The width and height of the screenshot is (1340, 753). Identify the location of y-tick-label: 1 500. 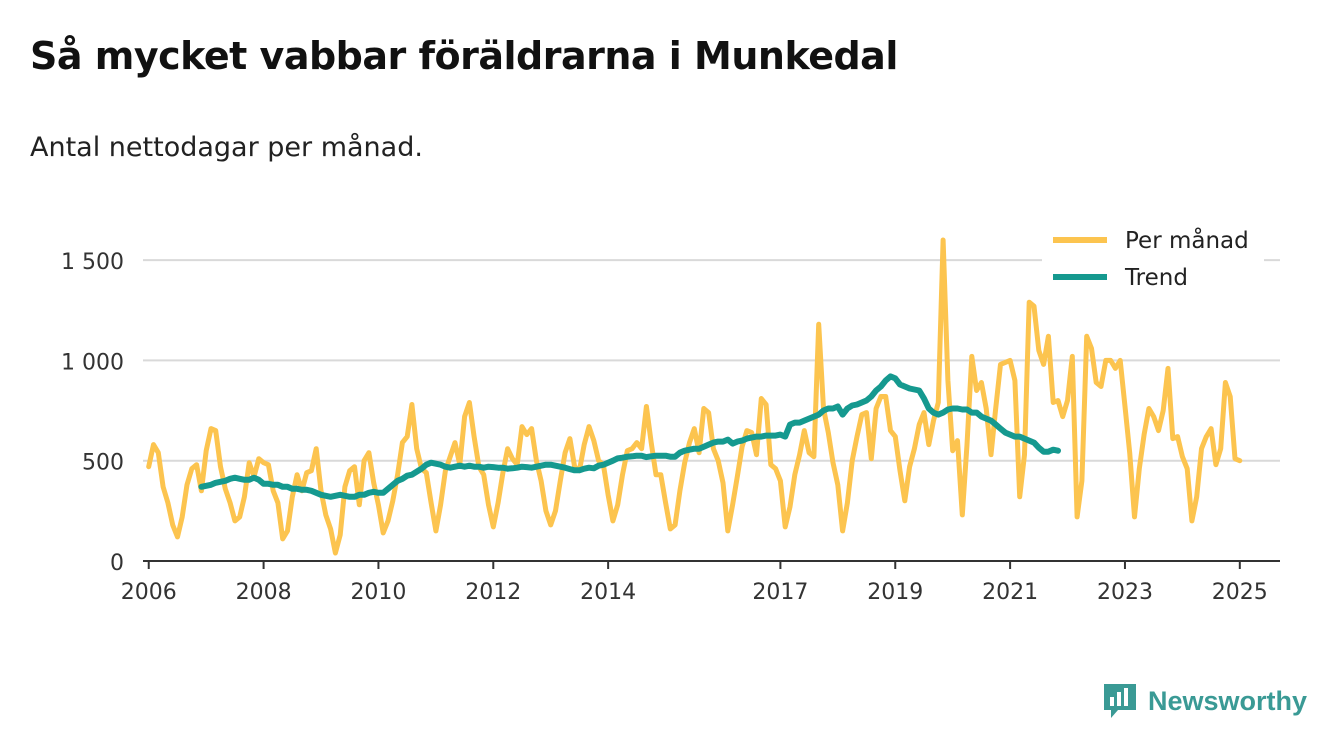
(92, 262).